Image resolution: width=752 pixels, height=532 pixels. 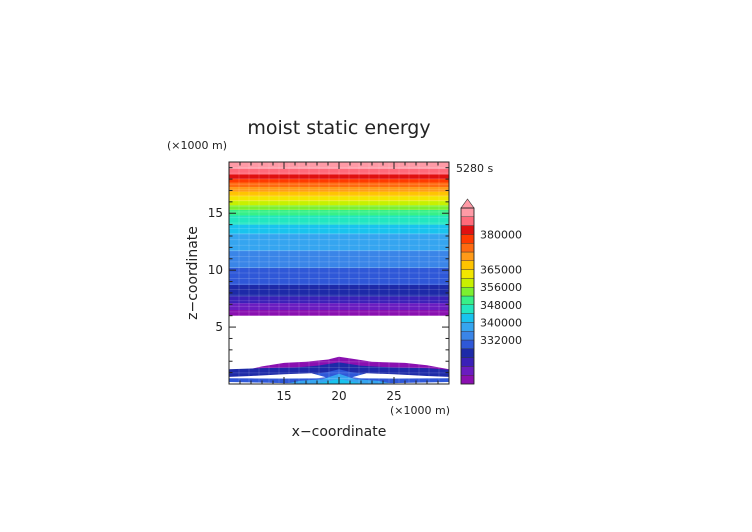 I want to click on x-tick-label: 15, so click(x=283, y=396).